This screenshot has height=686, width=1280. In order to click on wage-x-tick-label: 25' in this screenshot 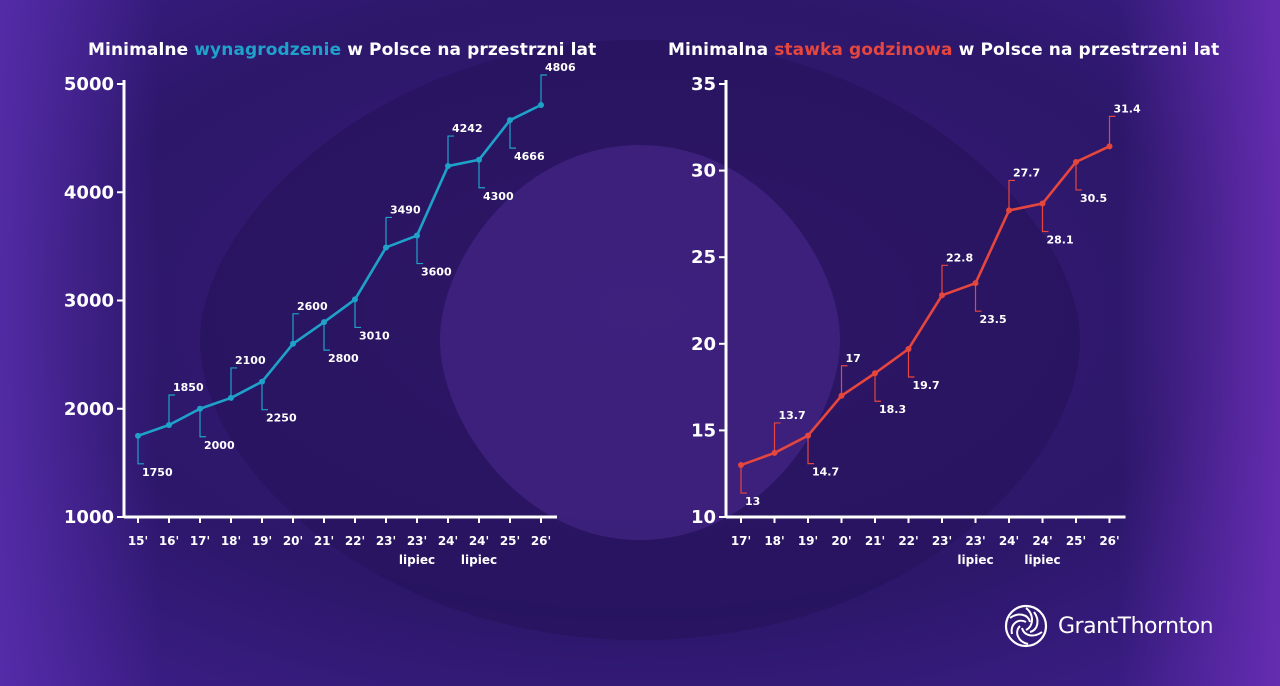, I will do `click(510, 541)`.